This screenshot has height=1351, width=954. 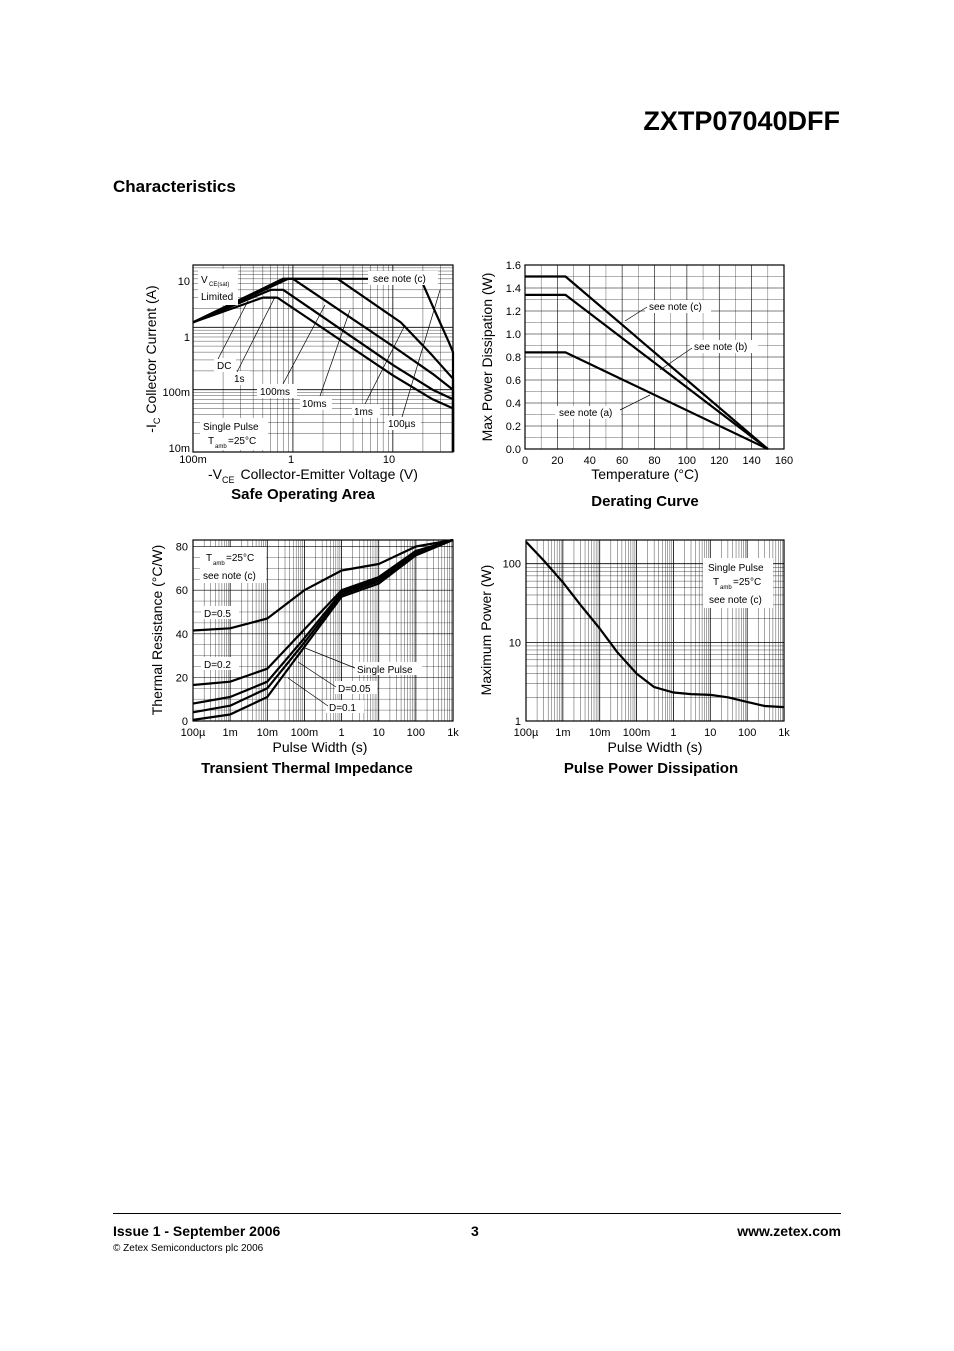 I want to click on footer-divider, so click(x=477, y=1213).